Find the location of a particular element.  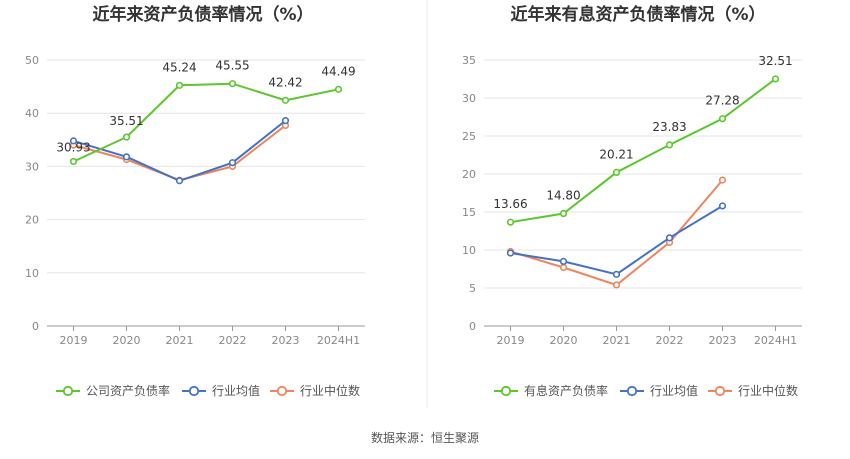

data-label: 45.55 is located at coordinates (232, 66).